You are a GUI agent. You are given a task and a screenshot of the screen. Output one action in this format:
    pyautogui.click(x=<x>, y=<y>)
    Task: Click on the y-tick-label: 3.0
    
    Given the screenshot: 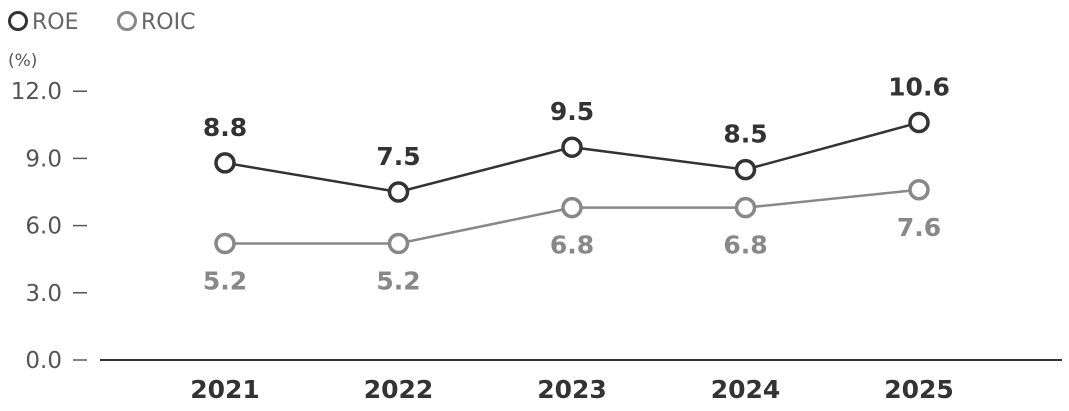 What is the action you would take?
    pyautogui.click(x=43, y=294)
    